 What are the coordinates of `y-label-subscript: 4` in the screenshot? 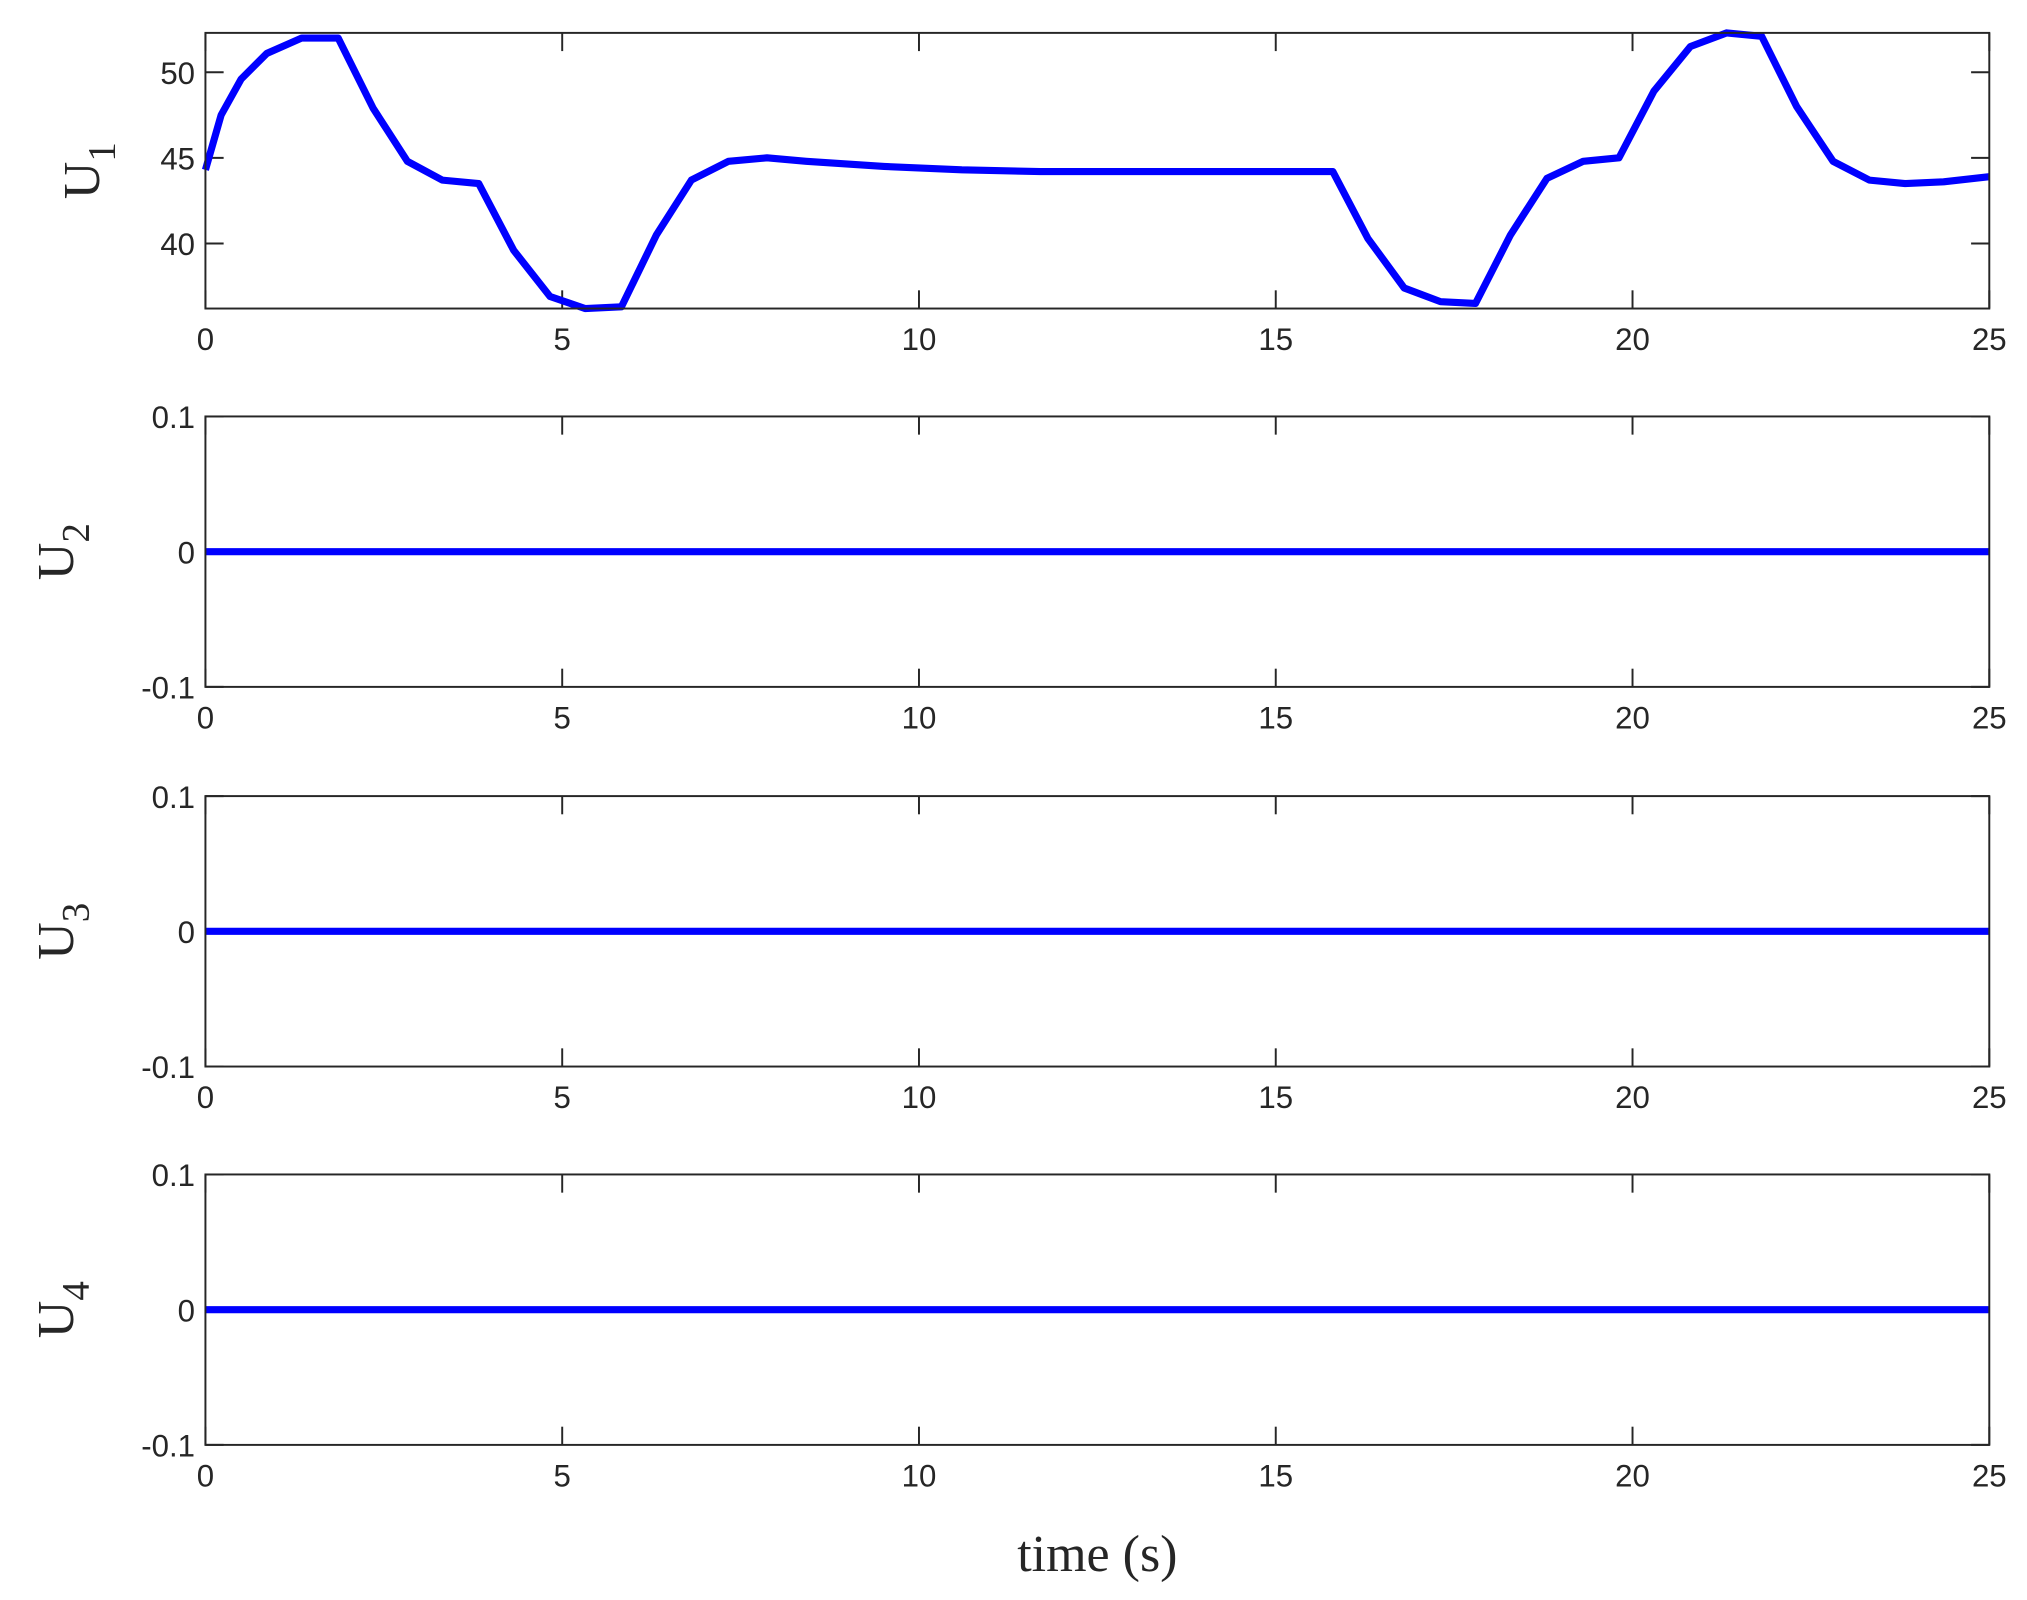 It's located at (75, 1291).